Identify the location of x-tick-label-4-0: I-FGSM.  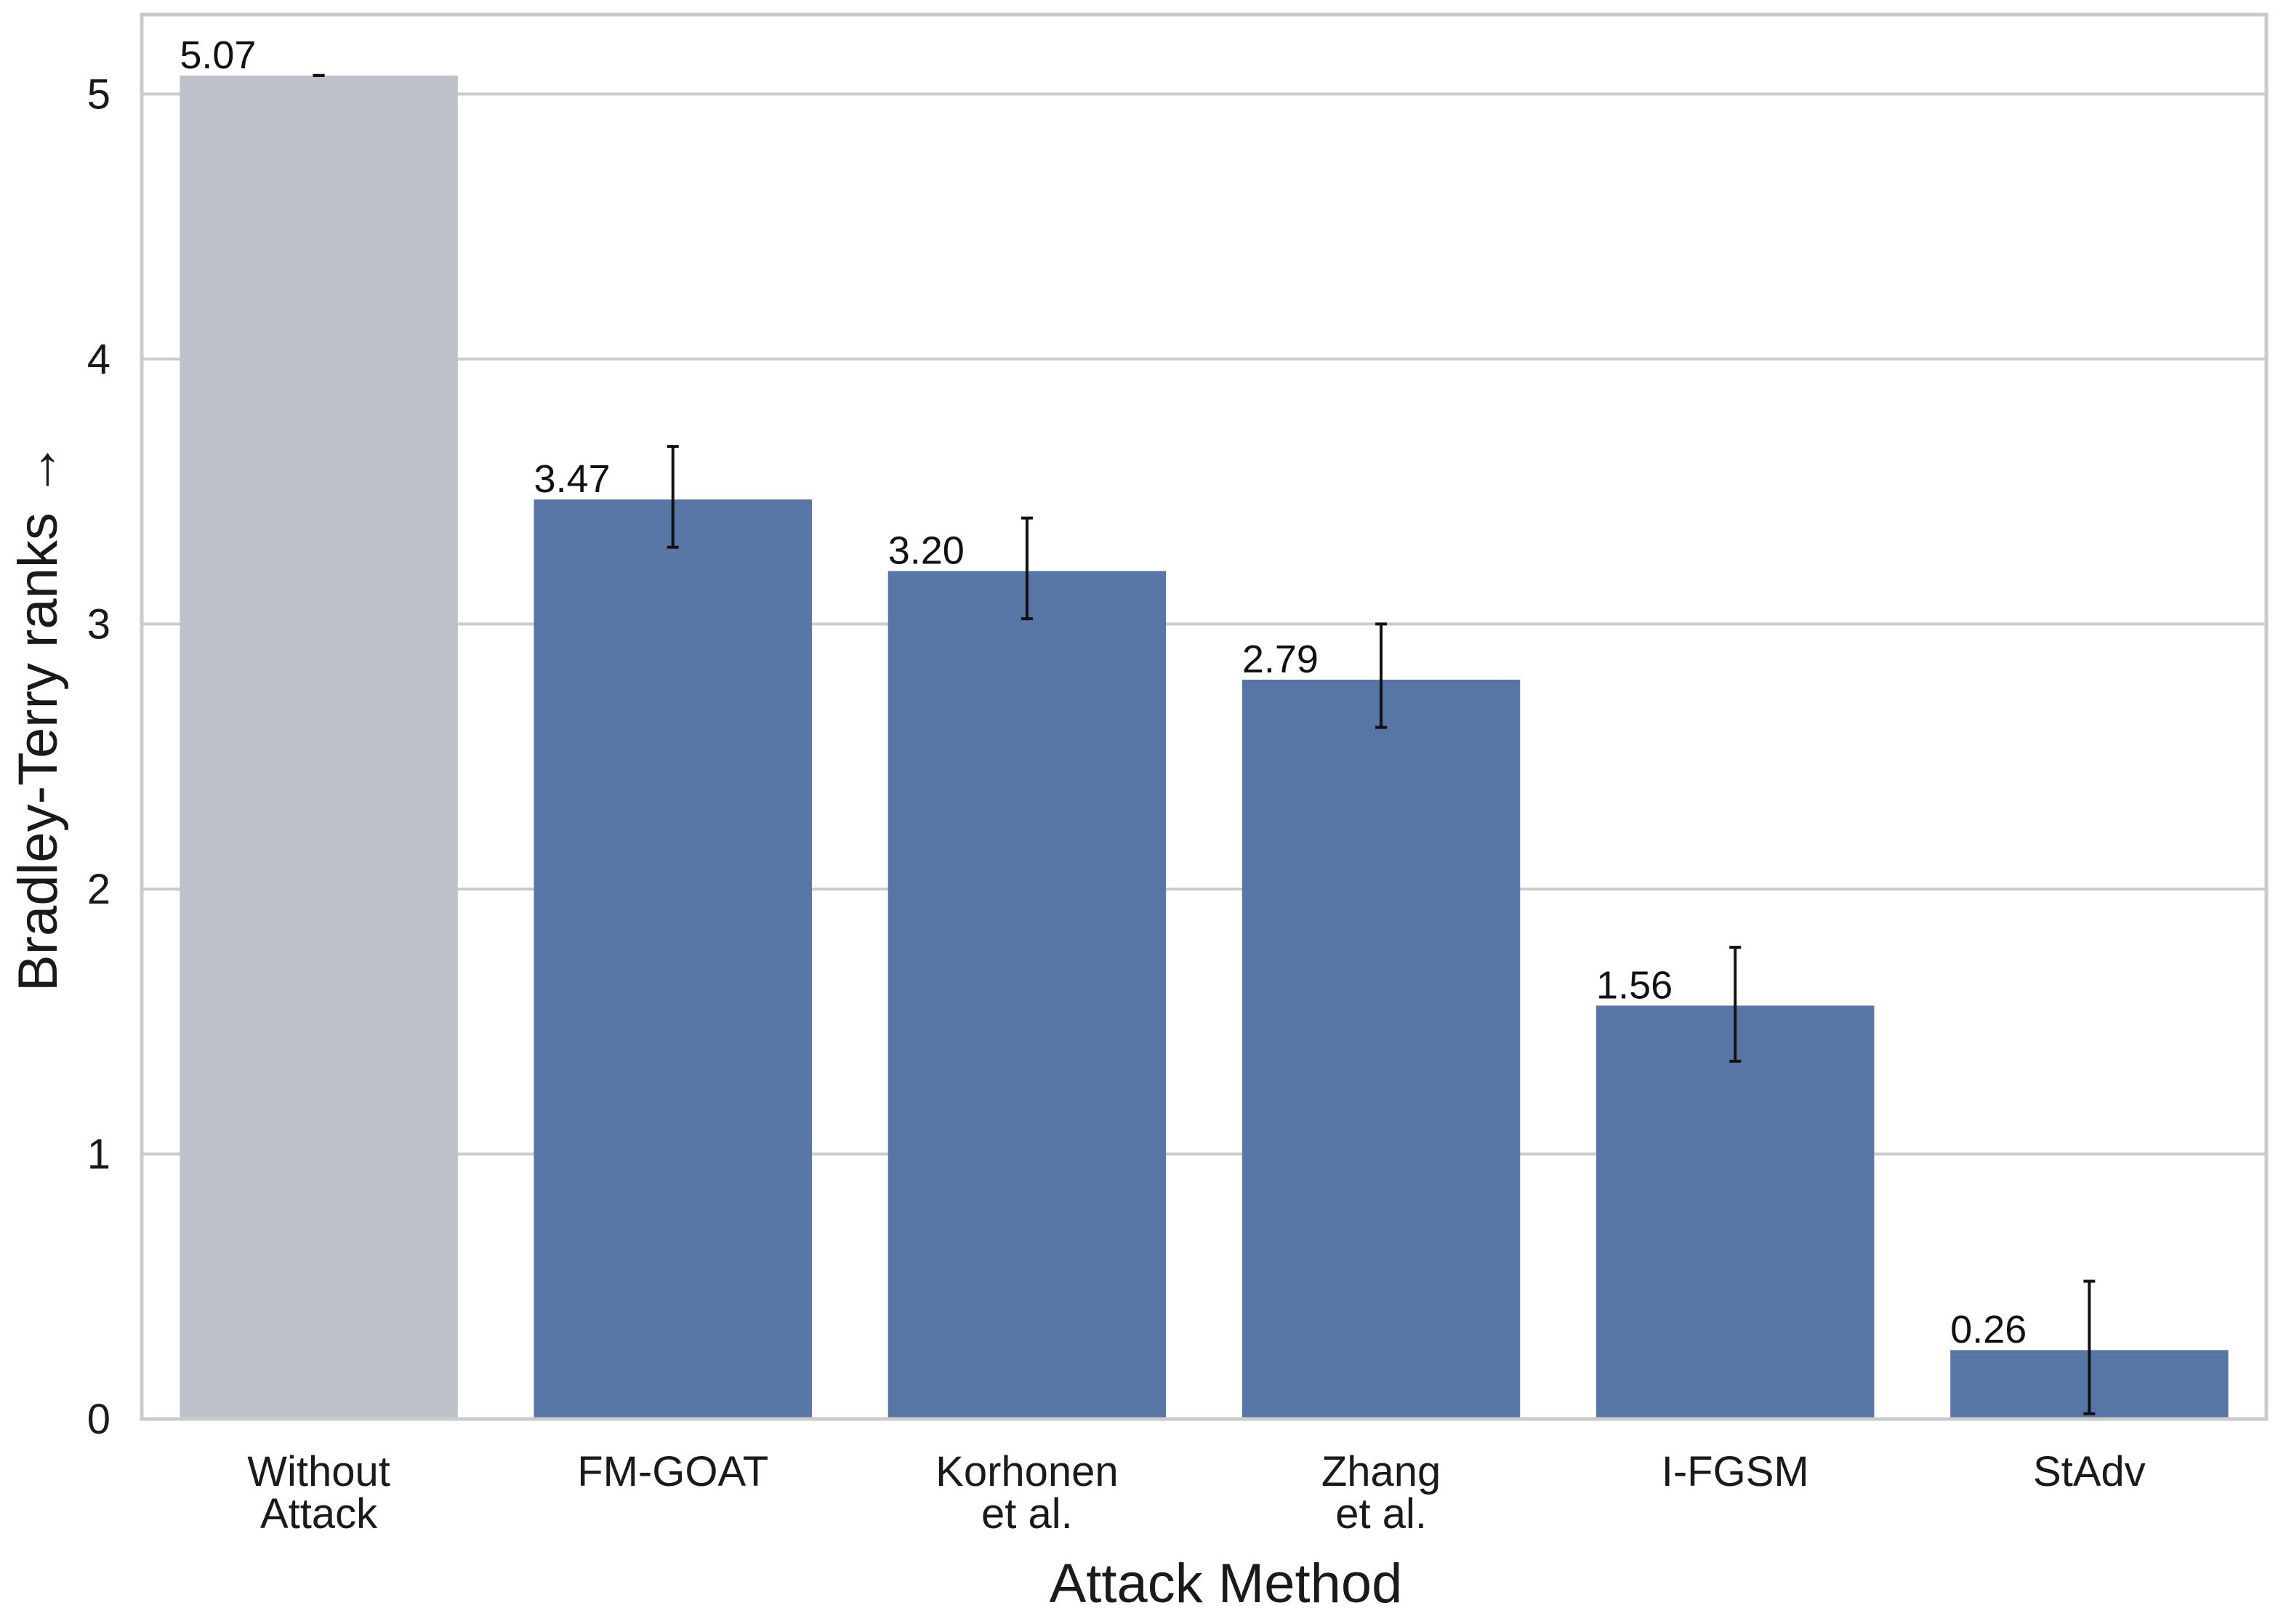
(1735, 1471).